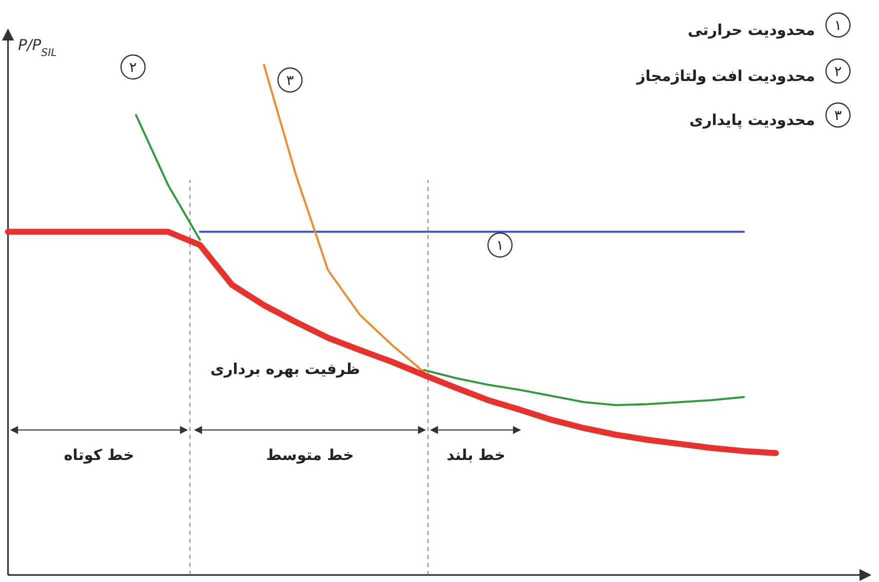 The image size is (879, 582). What do you see at coordinates (751, 30) in the screenshot?
I see `text: محدودیت حرارتی` at bounding box center [751, 30].